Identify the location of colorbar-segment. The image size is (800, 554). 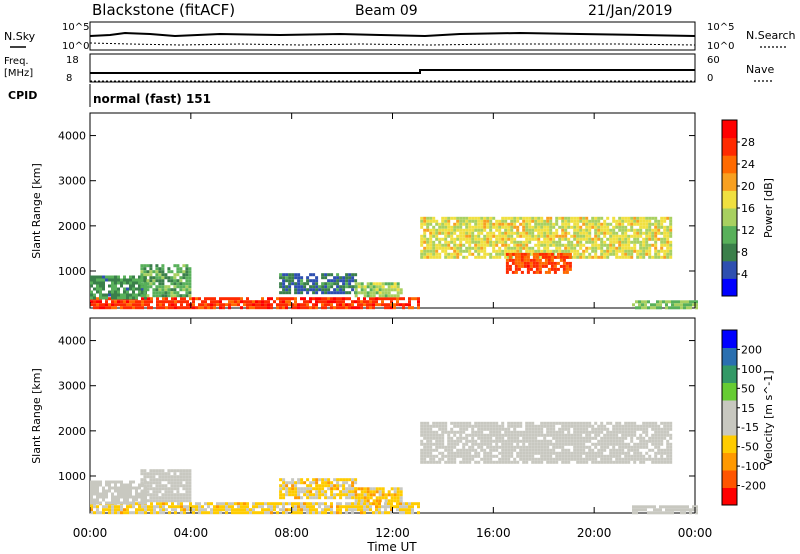
(729, 252).